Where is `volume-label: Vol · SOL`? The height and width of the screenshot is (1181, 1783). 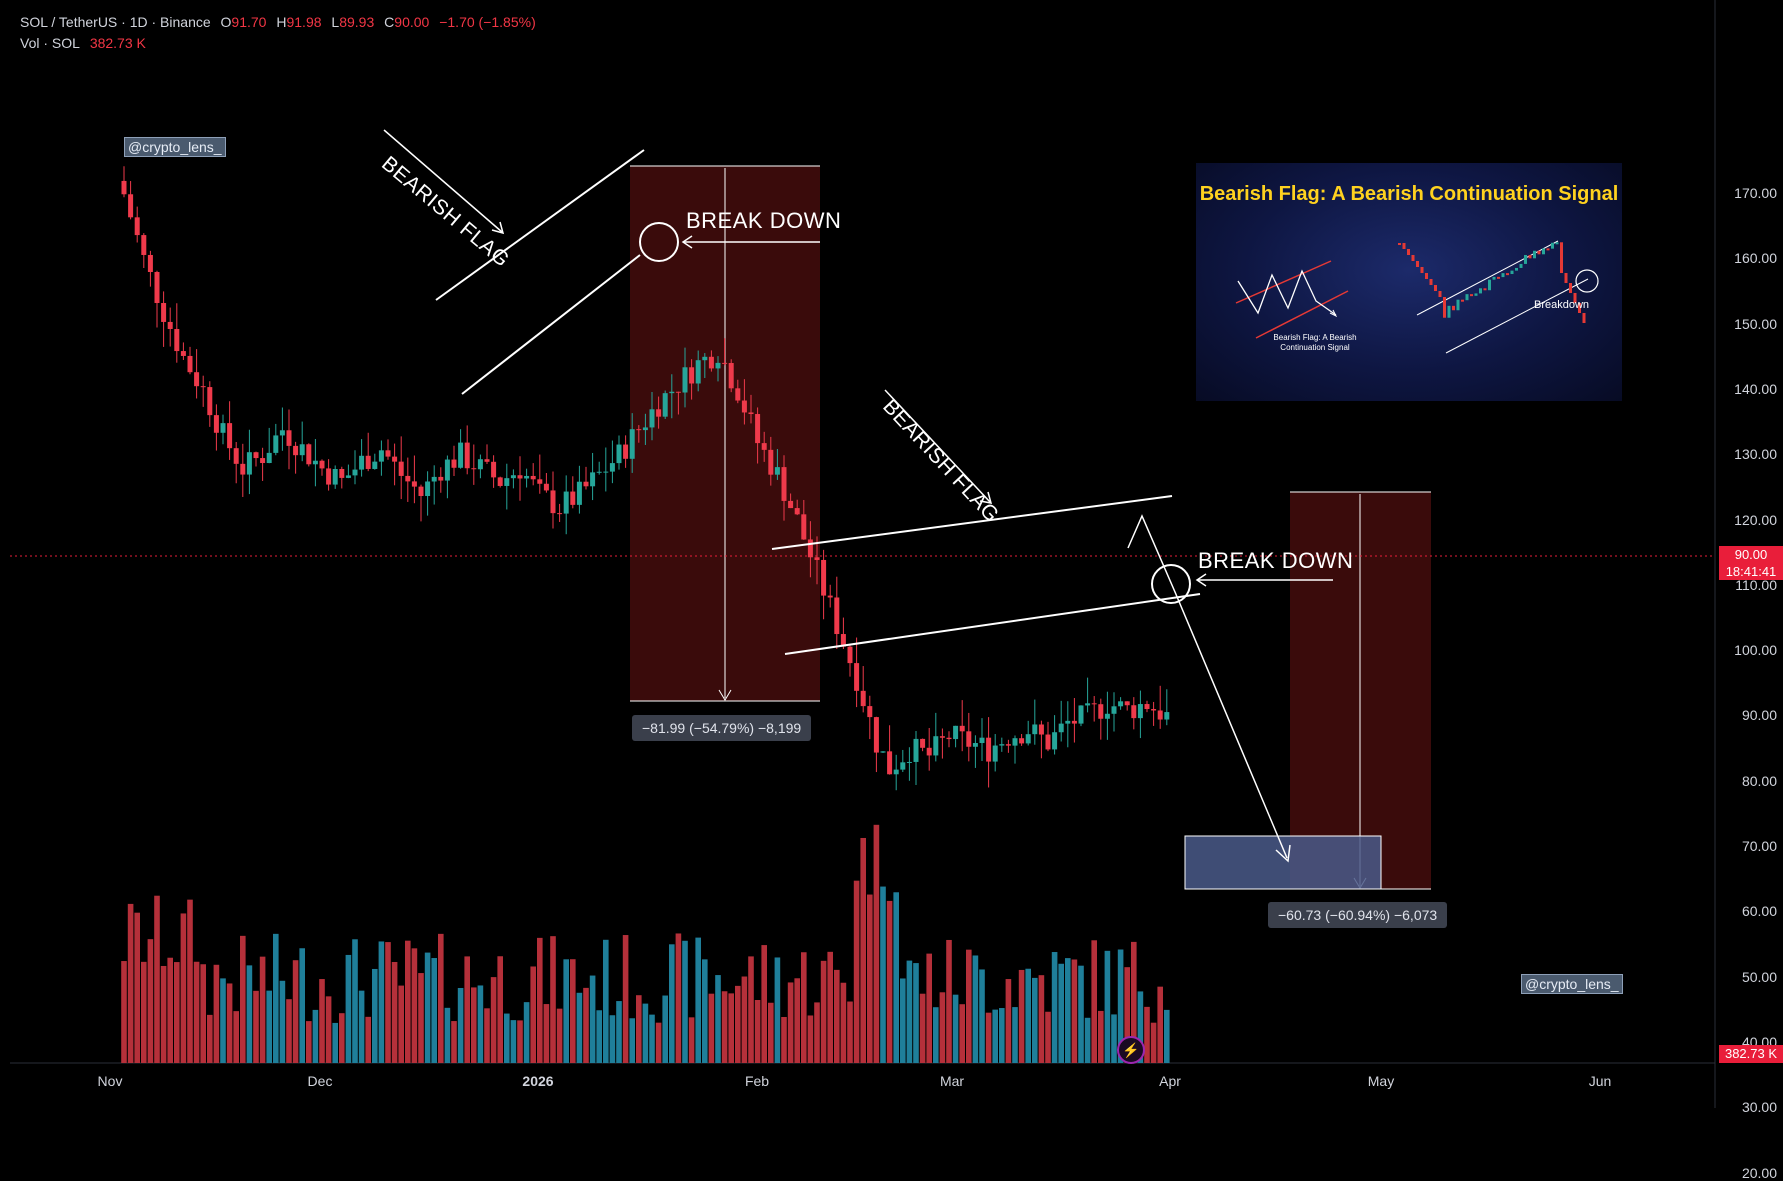 volume-label: Vol · SOL is located at coordinates (50, 43).